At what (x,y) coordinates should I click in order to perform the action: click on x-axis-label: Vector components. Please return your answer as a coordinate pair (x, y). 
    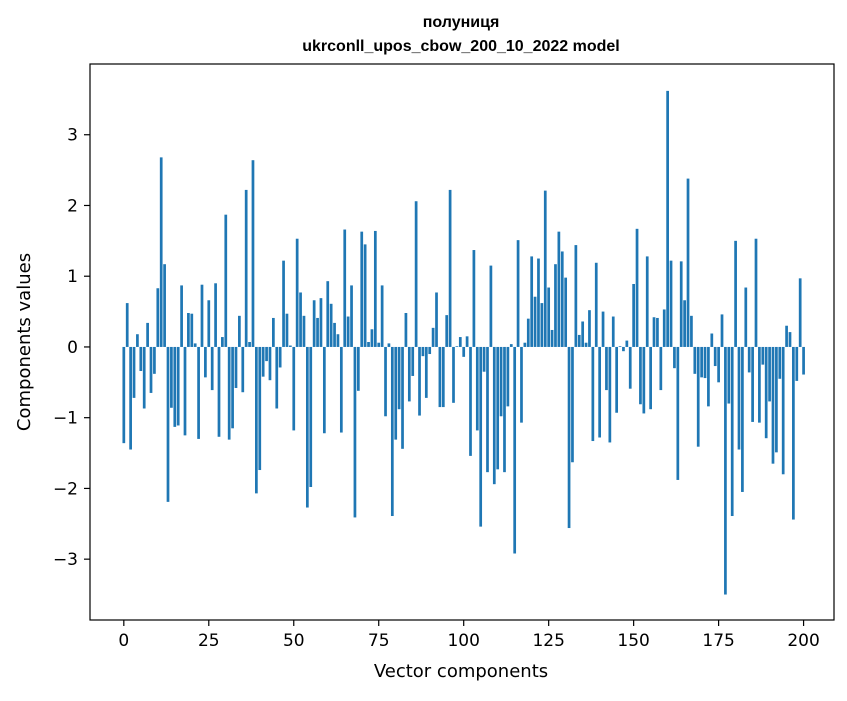
    Looking at the image, I should click on (461, 671).